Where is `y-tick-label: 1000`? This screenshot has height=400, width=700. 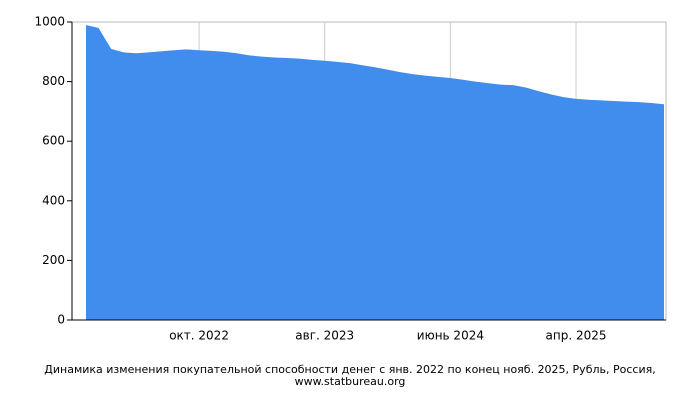 y-tick-label: 1000 is located at coordinates (49, 22).